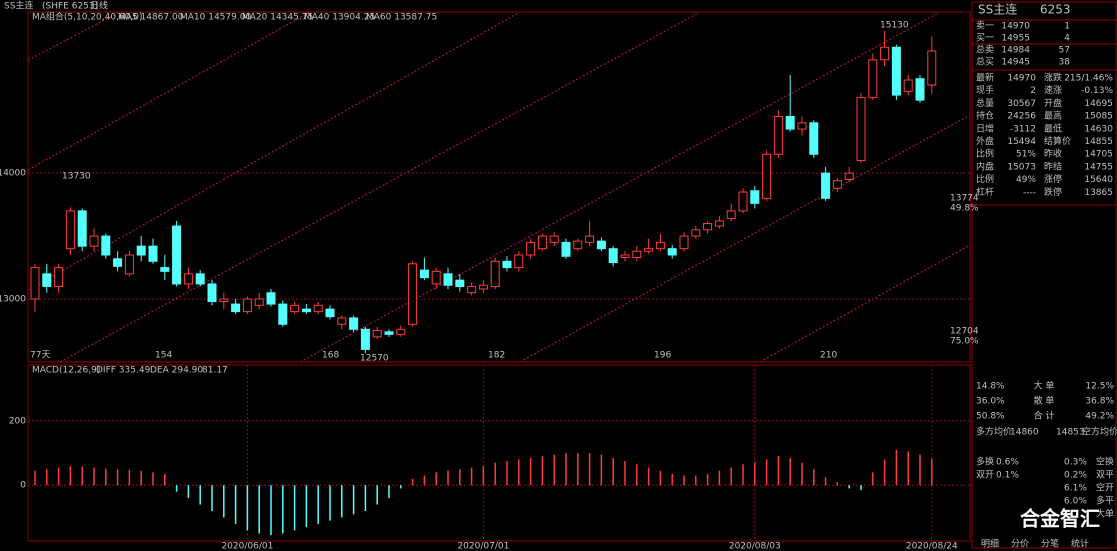 Image resolution: width=1117 pixels, height=551 pixels. What do you see at coordinates (401, 18) in the screenshot?
I see `ma-legend-item: MA60 13587.75` at bounding box center [401, 18].